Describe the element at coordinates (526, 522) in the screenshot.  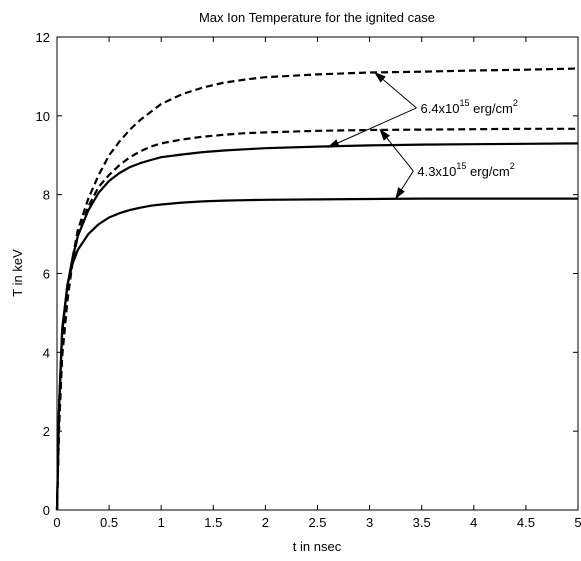
I see `x-tick-label: 4.5` at that location.